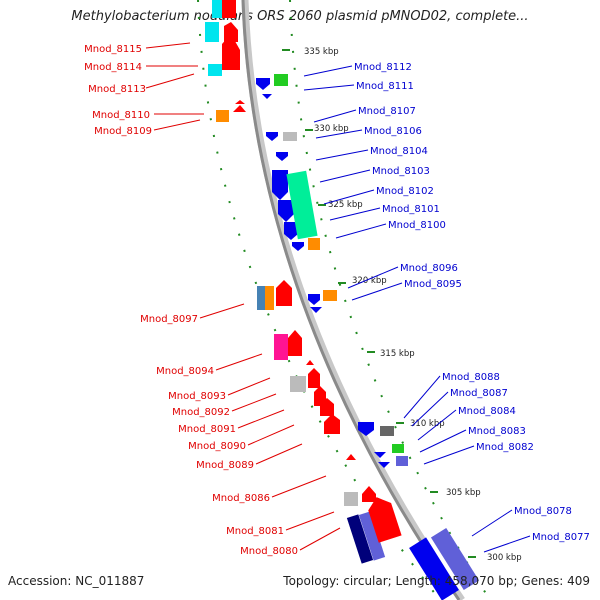 The height and width of the screenshot is (600, 600). What do you see at coordinates (543, 511) in the screenshot?
I see `gene-label: Mnod_8078` at bounding box center [543, 511].